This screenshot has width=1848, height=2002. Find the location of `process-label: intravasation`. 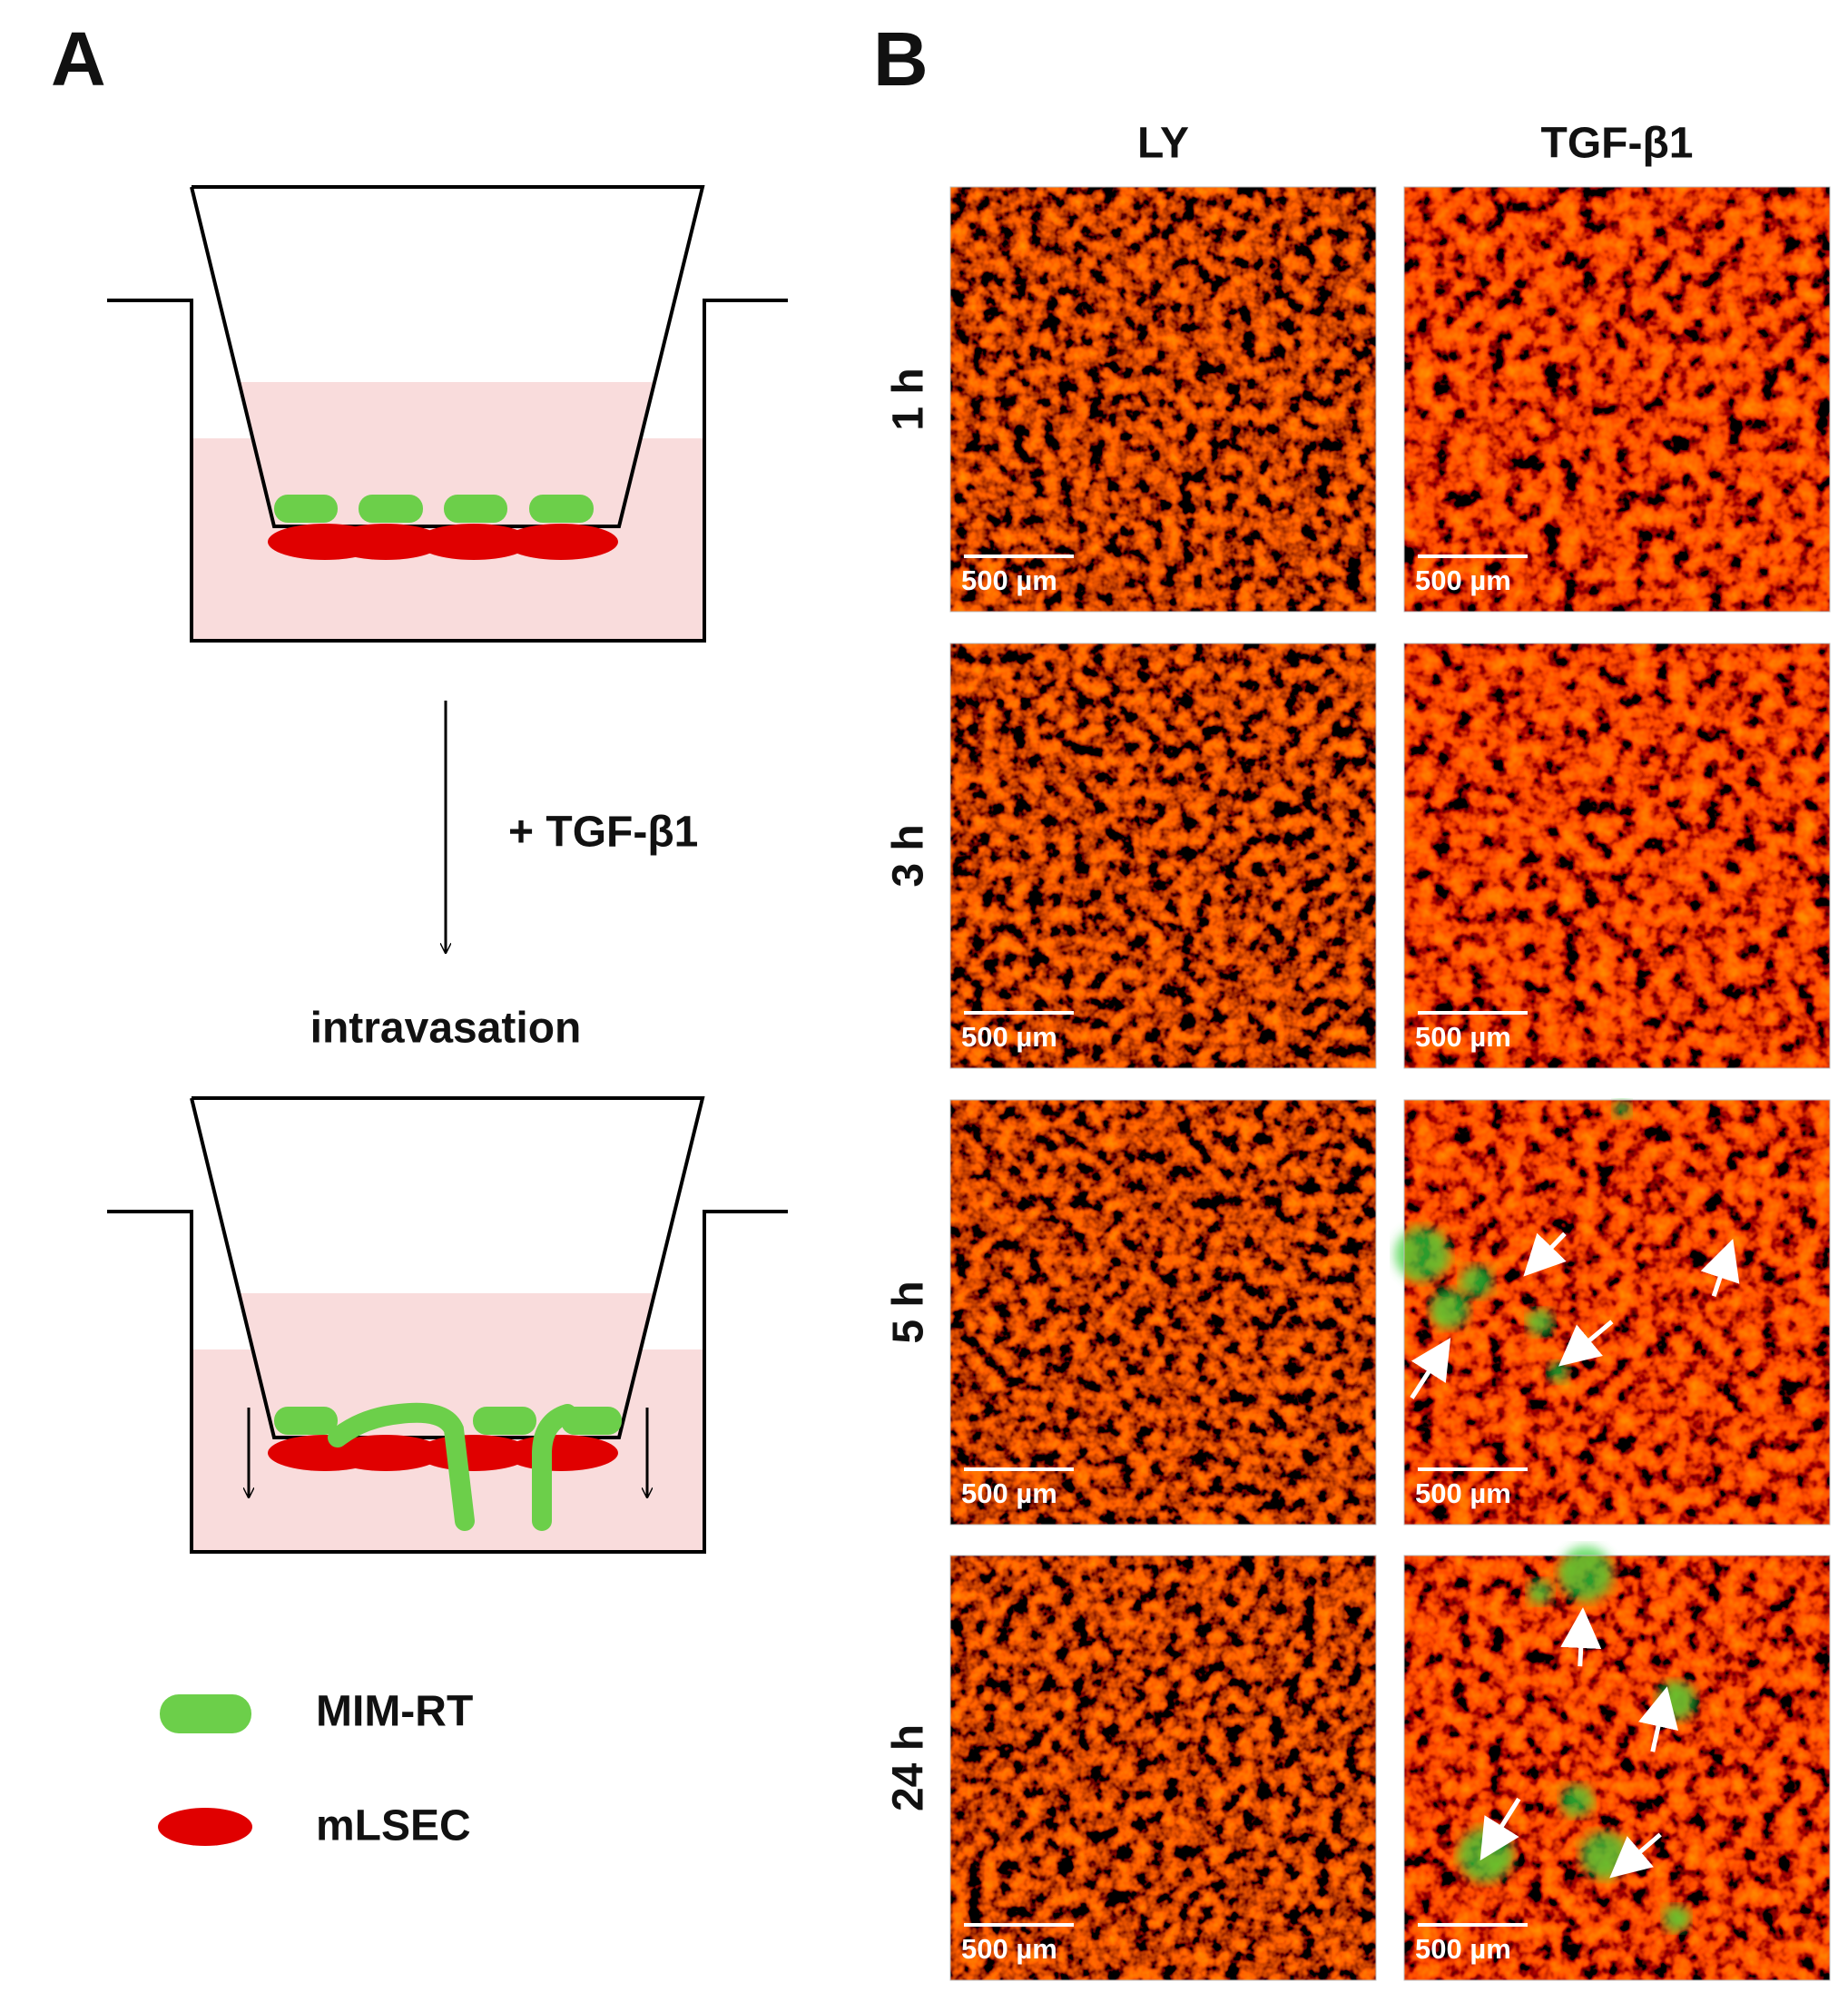

process-label: intravasation is located at coordinates (446, 1029).